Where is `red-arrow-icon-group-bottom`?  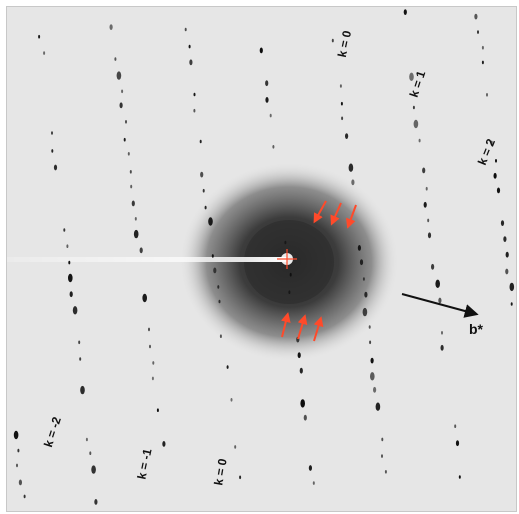
red-arrow-icon-group-bottom is located at coordinates (302, 327).